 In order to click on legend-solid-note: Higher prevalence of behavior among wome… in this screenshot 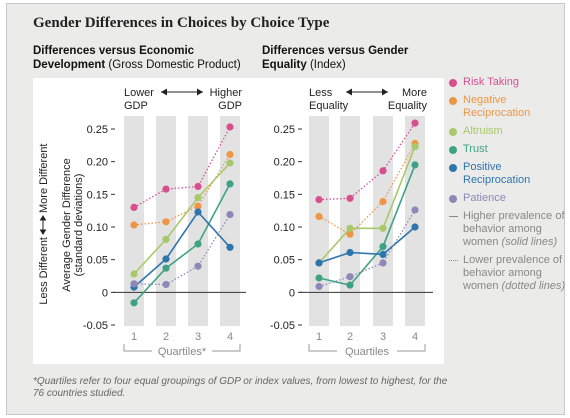, I will do `click(508, 229)`.